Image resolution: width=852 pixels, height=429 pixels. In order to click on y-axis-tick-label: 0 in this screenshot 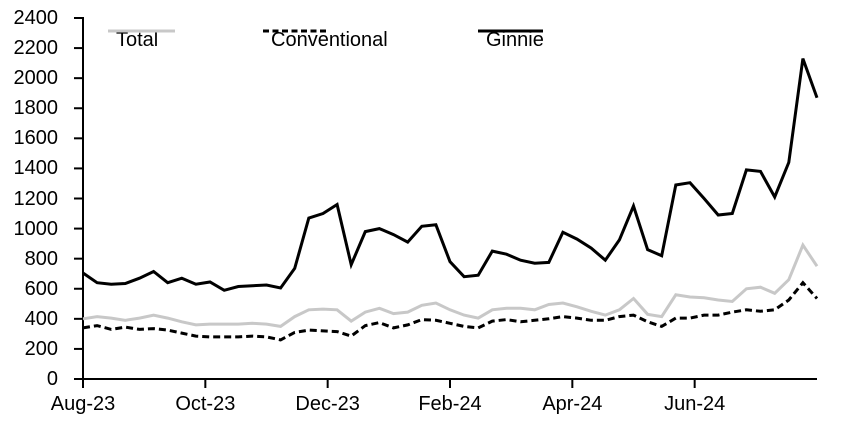, I will do `click(52, 379)`.